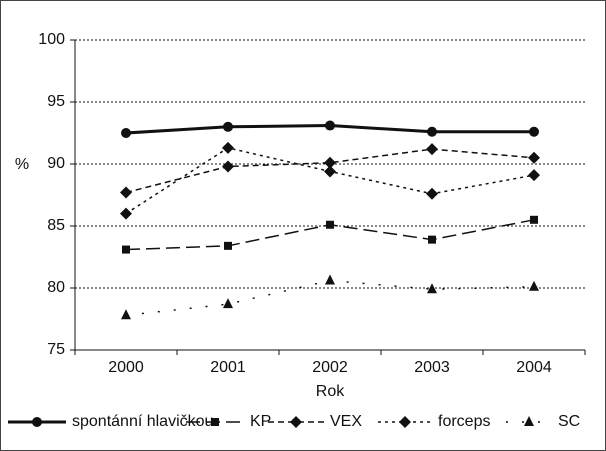 This screenshot has height=451, width=606. What do you see at coordinates (330, 391) in the screenshot?
I see `x-axis-label: Rok` at bounding box center [330, 391].